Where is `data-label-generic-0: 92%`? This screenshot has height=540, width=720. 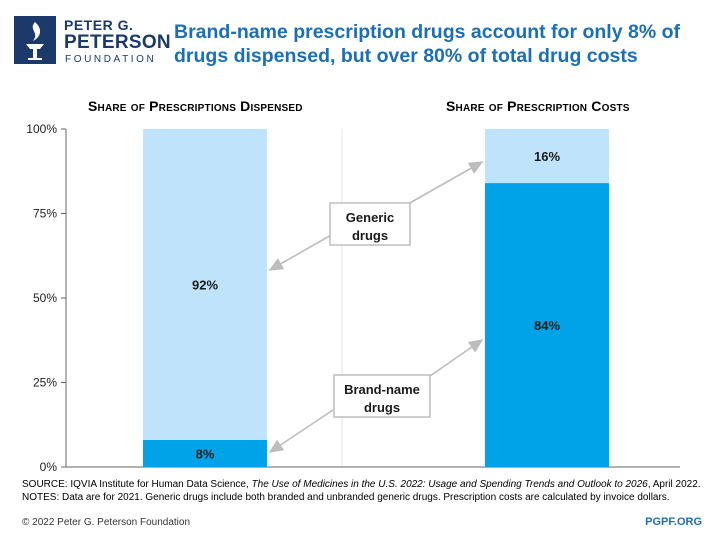
data-label-generic-0: 92% is located at coordinates (205, 284).